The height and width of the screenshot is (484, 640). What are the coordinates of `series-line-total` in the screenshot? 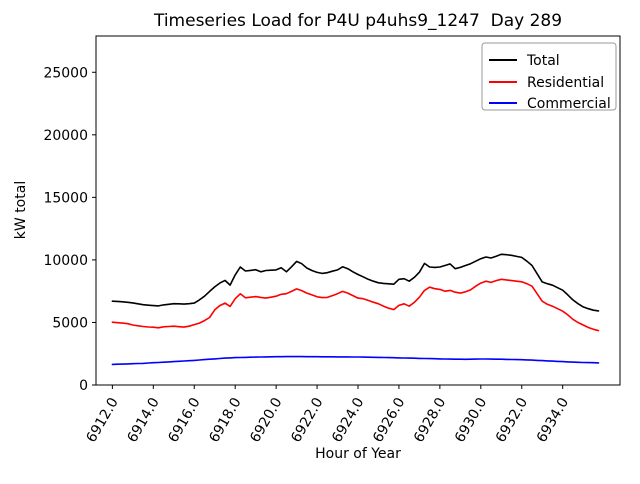 It's located at (355, 282).